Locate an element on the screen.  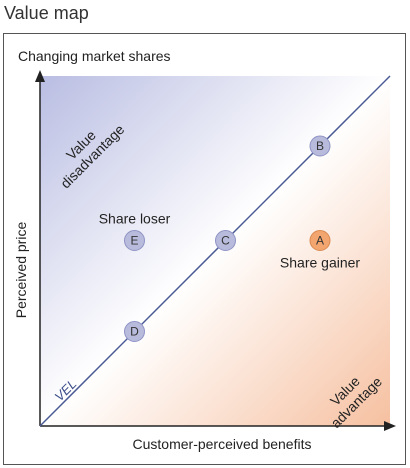
page-title: Value map is located at coordinates (46, 13).